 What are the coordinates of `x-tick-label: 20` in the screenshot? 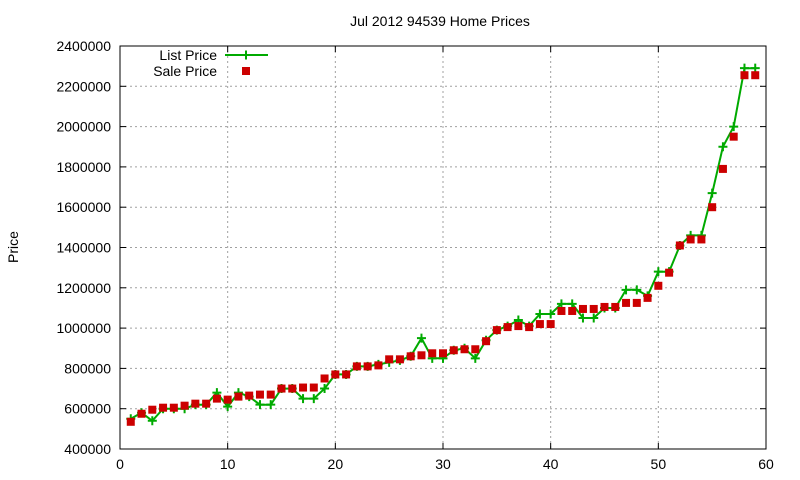 It's located at (336, 464).